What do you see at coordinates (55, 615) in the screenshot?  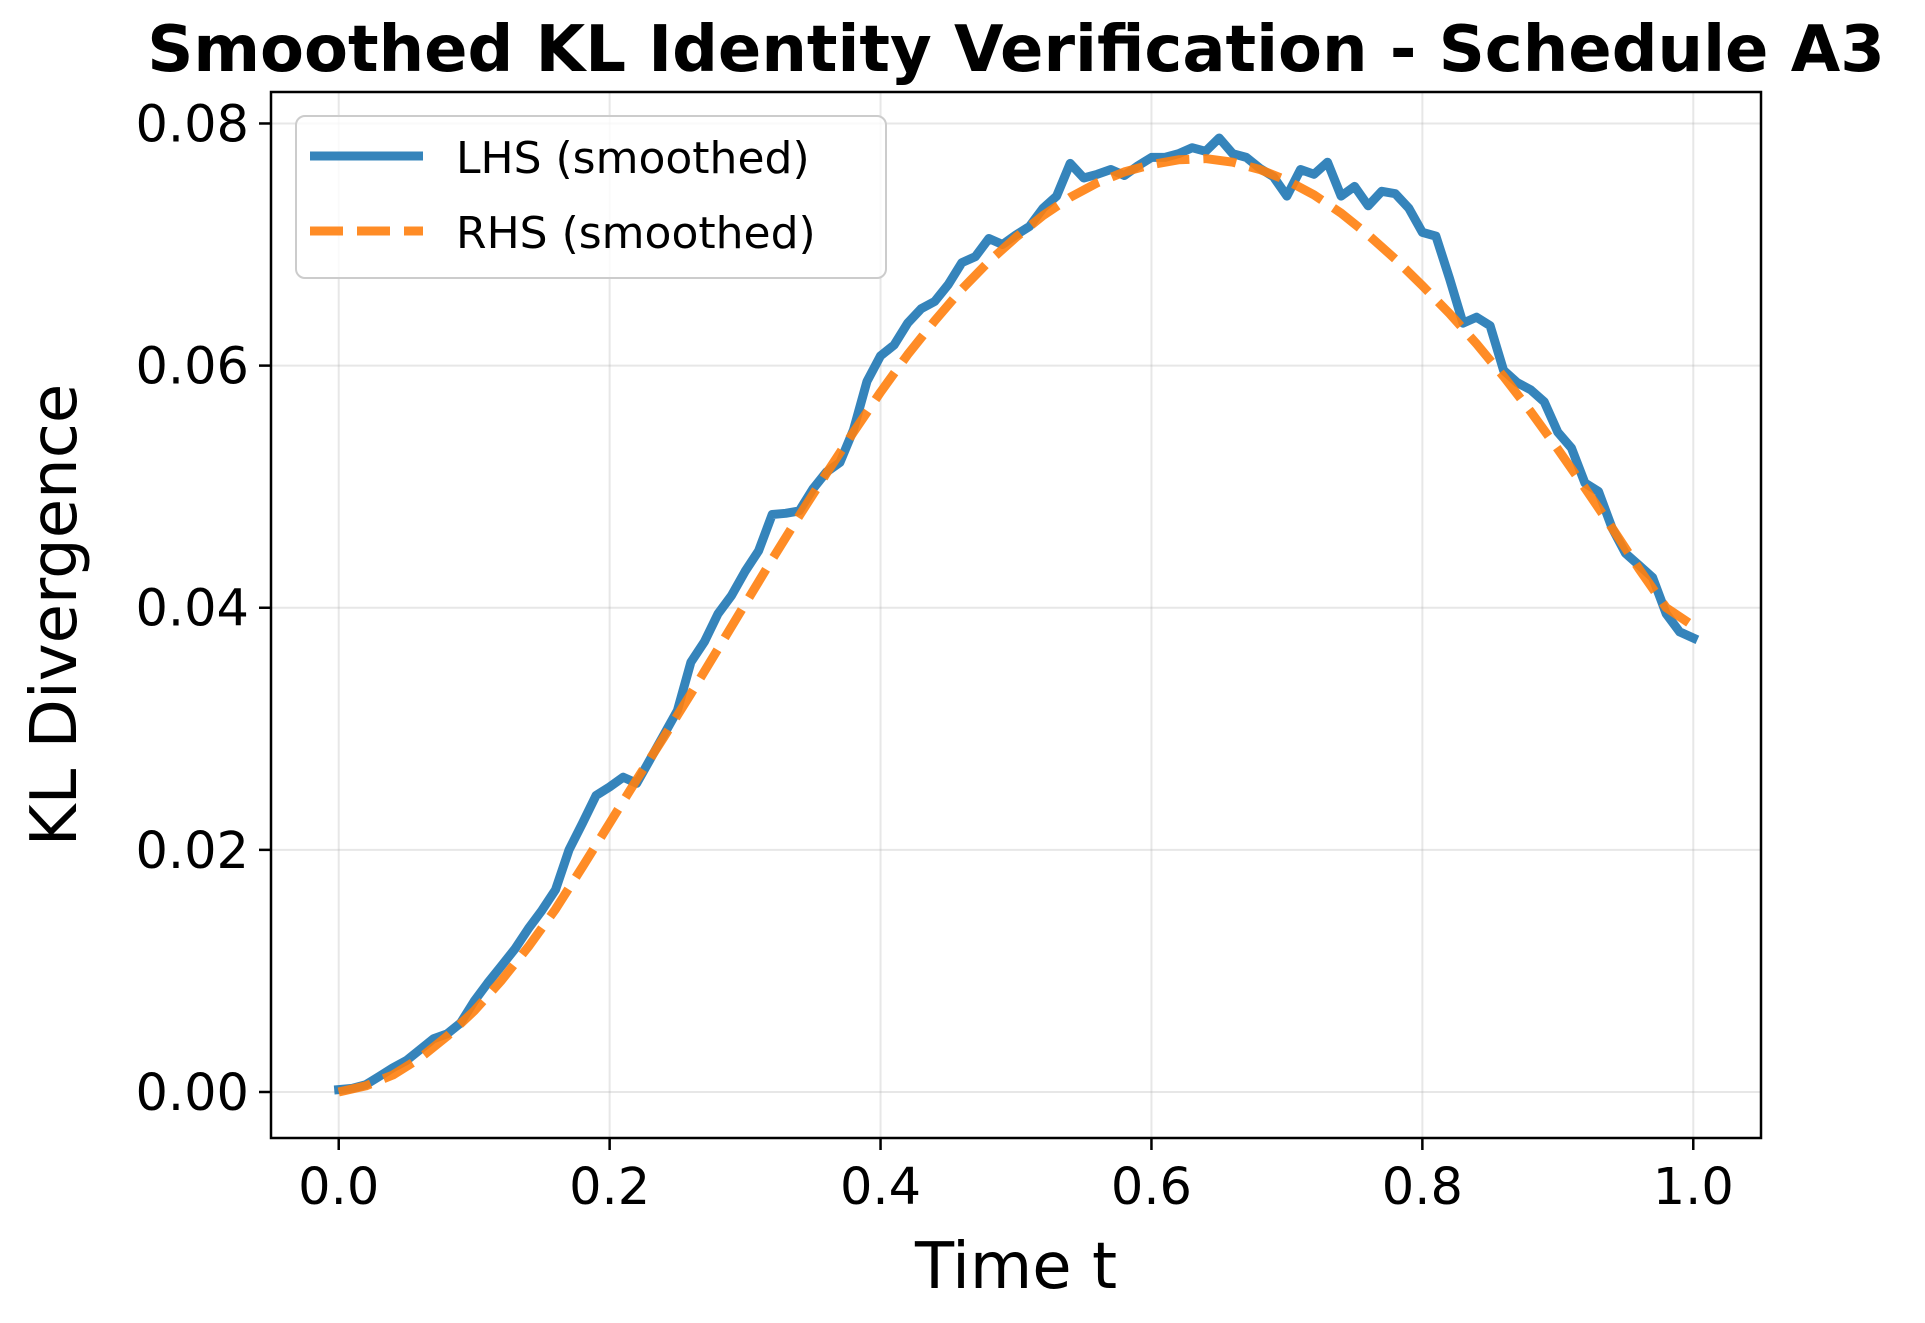 I see `y-axis-label: KL Divergence` at bounding box center [55, 615].